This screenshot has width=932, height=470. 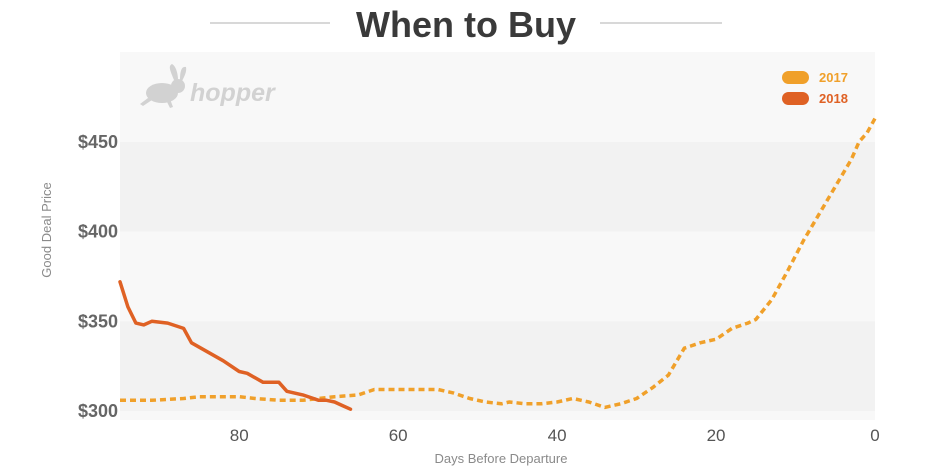 What do you see at coordinates (795, 77) in the screenshot?
I see `legend-swatch-2017` at bounding box center [795, 77].